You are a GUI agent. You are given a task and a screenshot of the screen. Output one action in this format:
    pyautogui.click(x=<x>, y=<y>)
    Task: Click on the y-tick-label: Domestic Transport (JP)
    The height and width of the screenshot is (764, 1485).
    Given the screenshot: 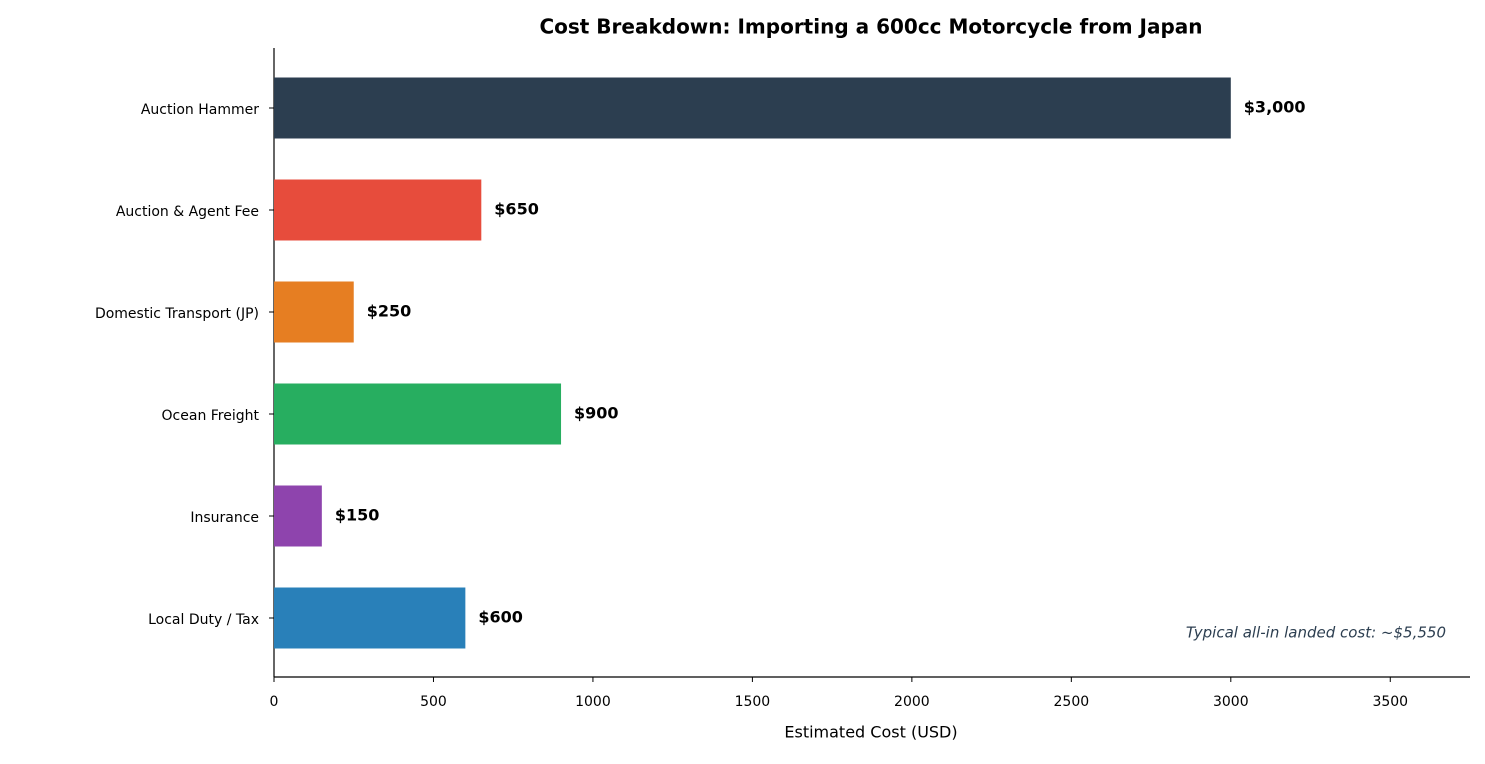 What is the action you would take?
    pyautogui.click(x=177, y=314)
    